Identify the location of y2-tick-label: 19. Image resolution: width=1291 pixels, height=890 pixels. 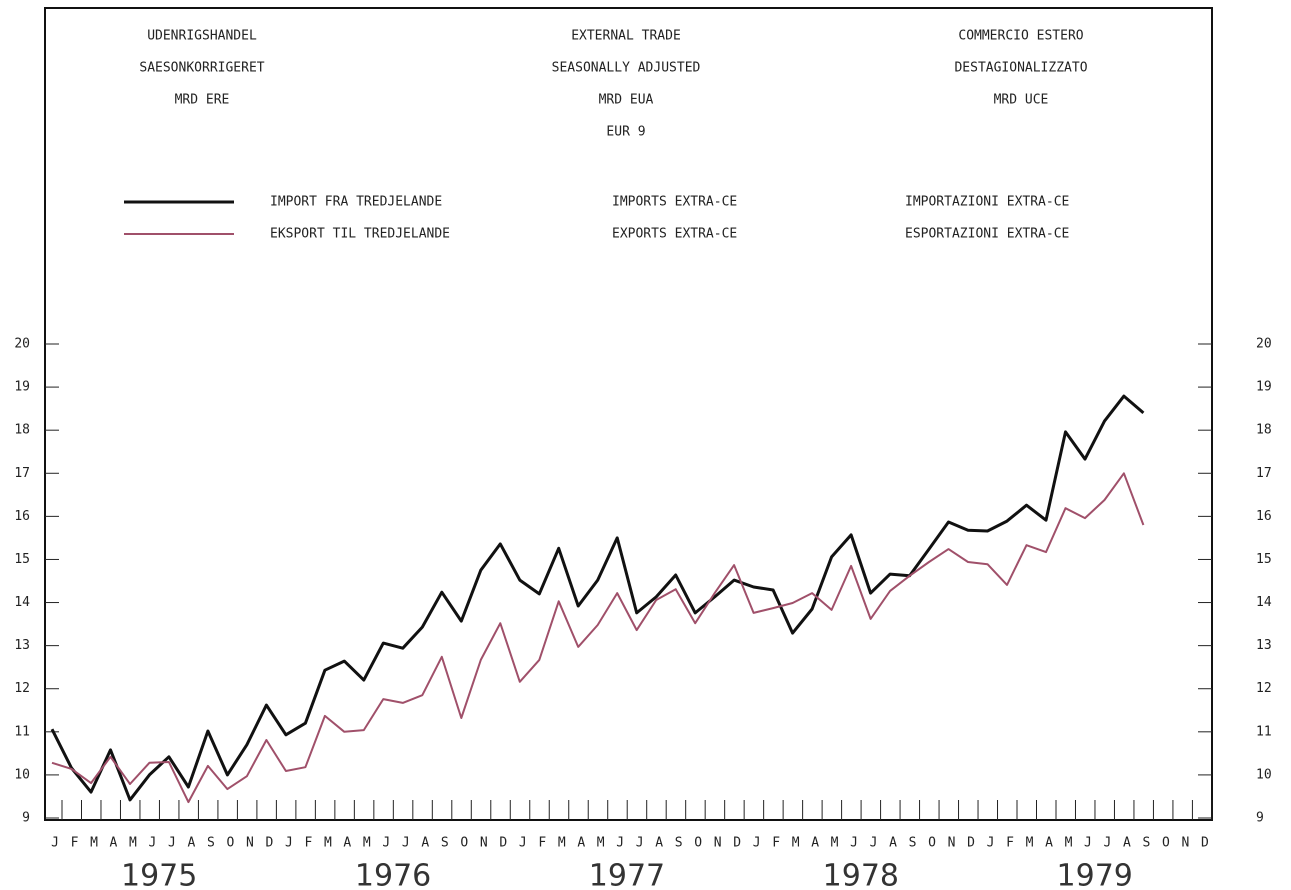
(1264, 387).